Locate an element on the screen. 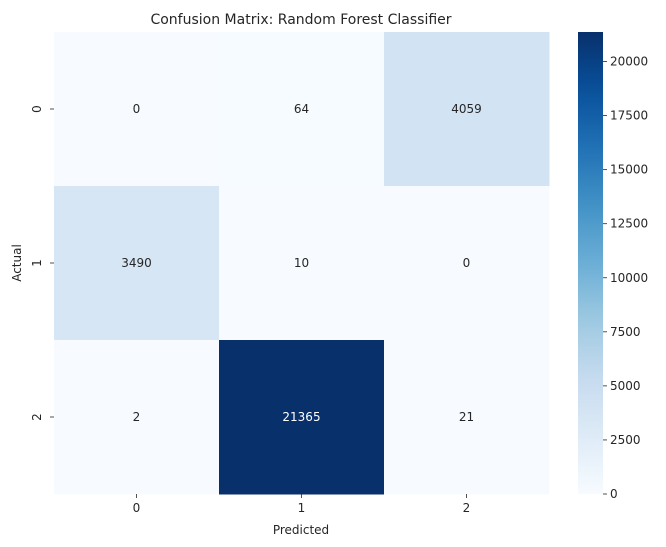 This screenshot has width=666, height=547. cell-value-1-1: 10 is located at coordinates (301, 263).